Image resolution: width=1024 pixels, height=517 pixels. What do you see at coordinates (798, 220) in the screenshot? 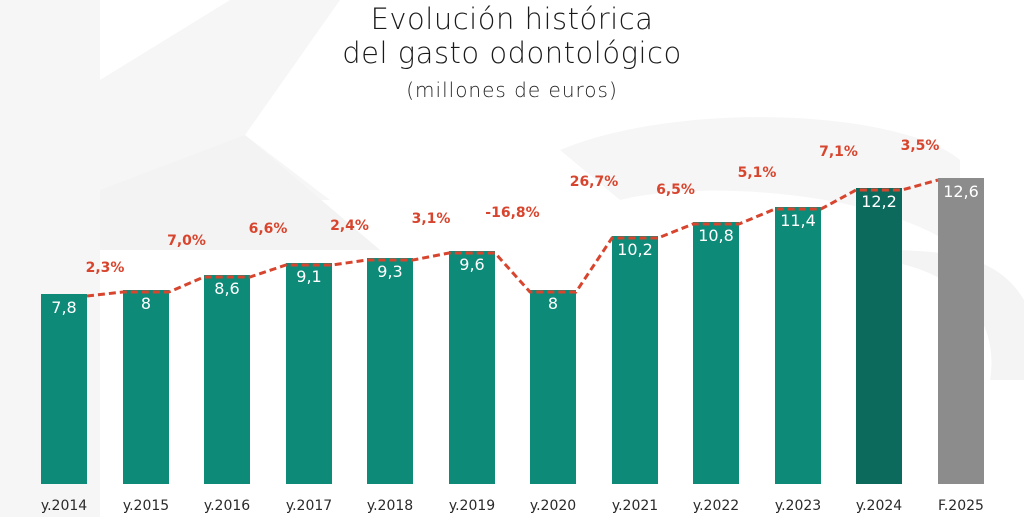
I see `bar-value-label: 11,4` at bounding box center [798, 220].